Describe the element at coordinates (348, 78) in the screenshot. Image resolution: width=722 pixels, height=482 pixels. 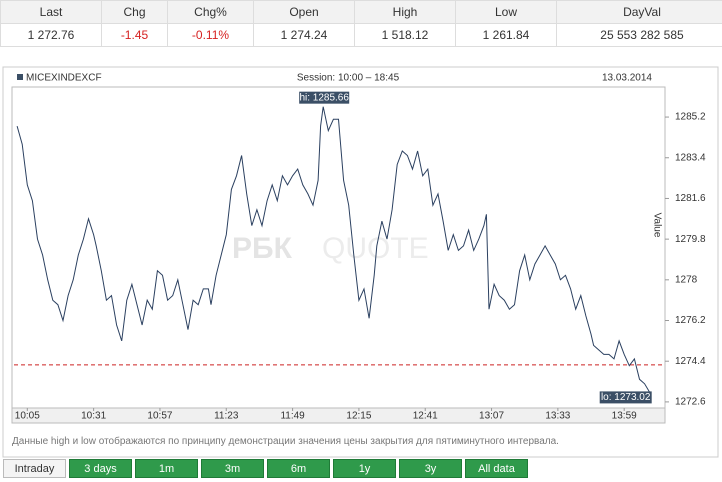
I see `subtitle: Session: 10:00 – 18:45` at that location.